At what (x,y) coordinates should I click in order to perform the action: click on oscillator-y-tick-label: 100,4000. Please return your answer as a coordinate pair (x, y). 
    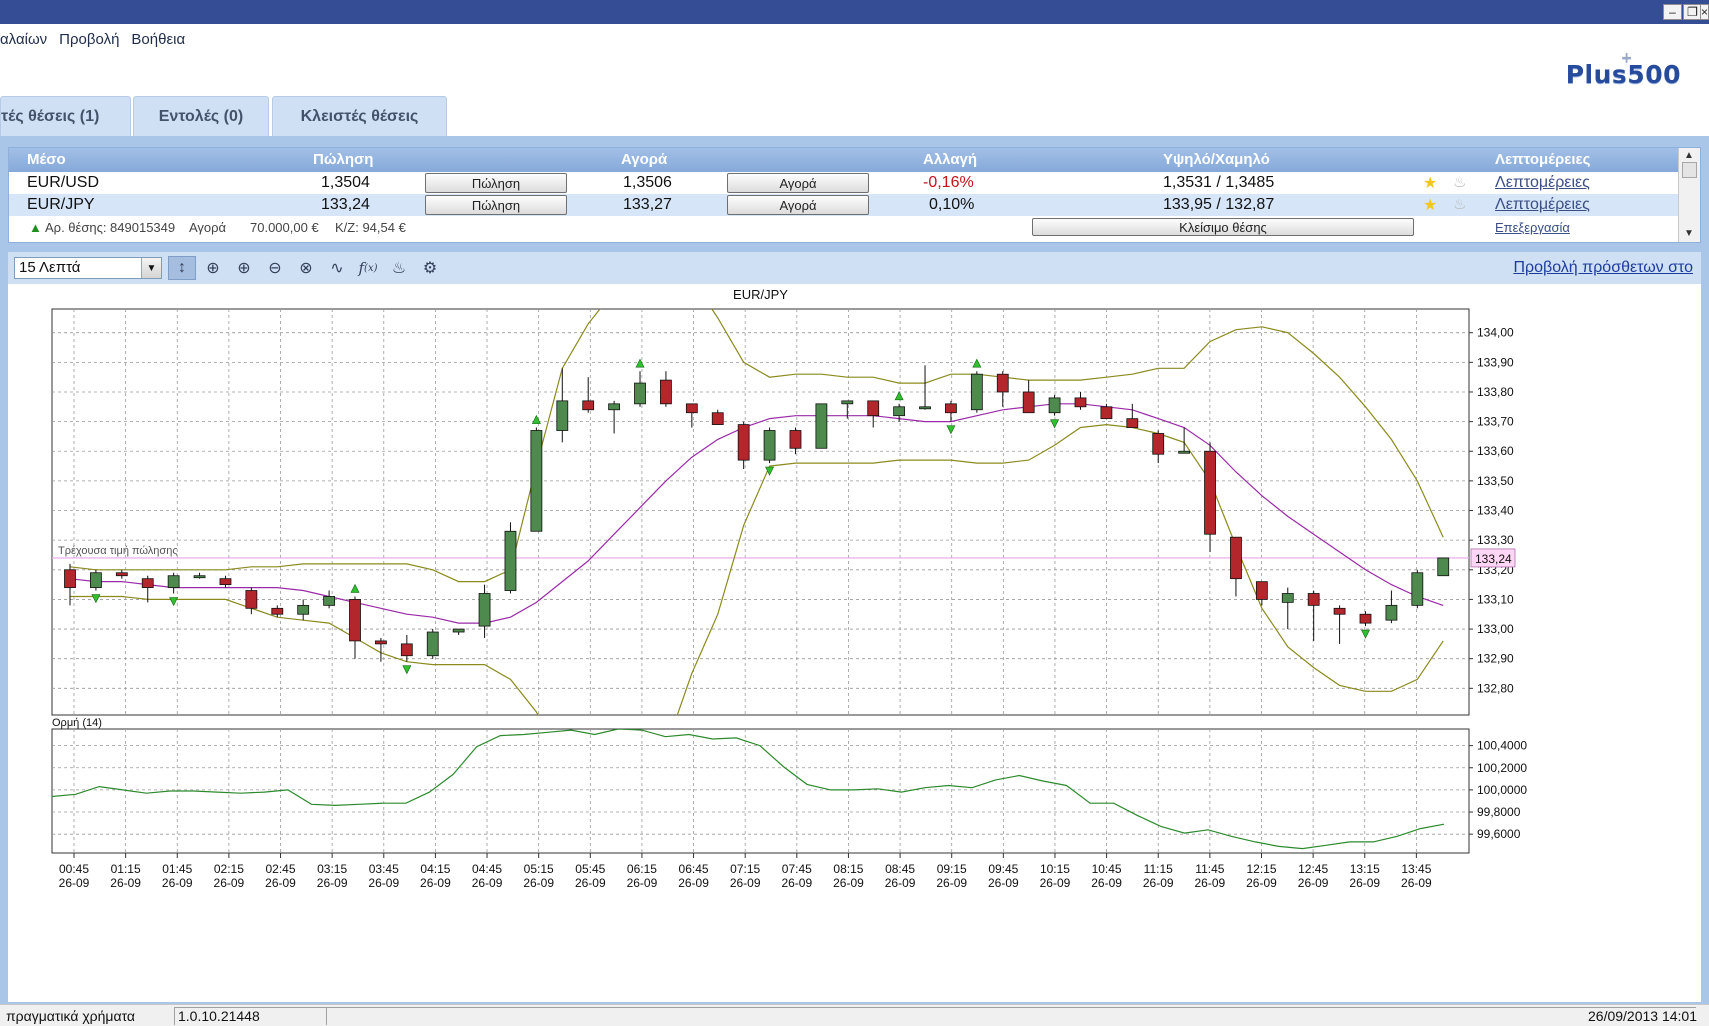
    Looking at the image, I should click on (1502, 746).